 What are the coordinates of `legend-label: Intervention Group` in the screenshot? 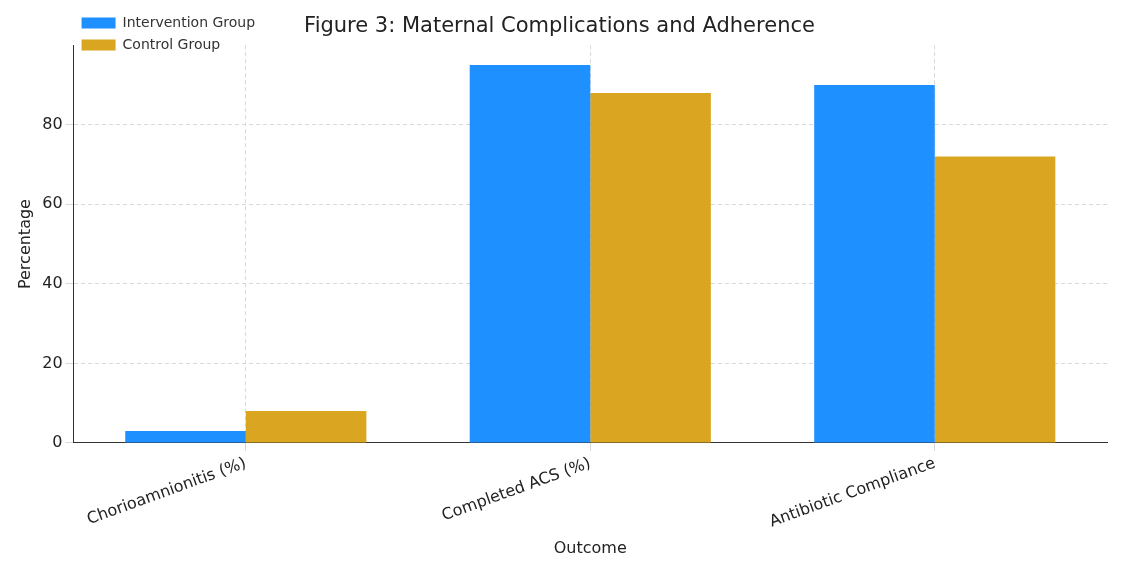 It's located at (189, 21).